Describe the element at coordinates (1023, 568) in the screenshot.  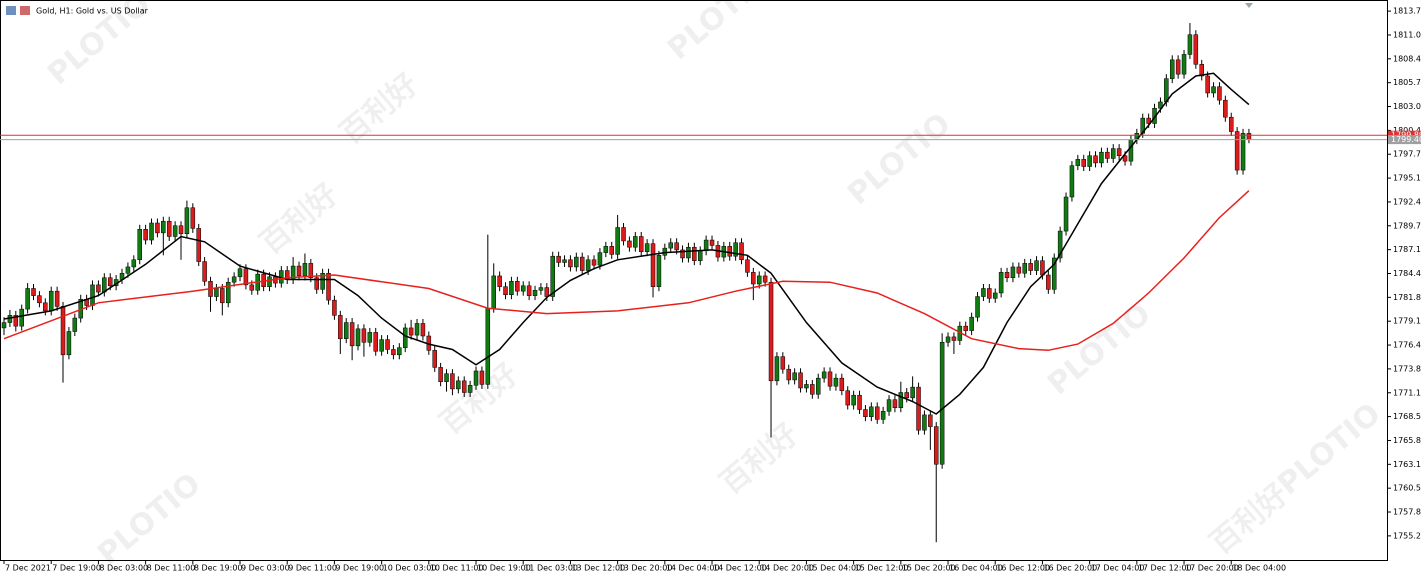
I see `x-tick-label: 16 Dec 12:00` at that location.